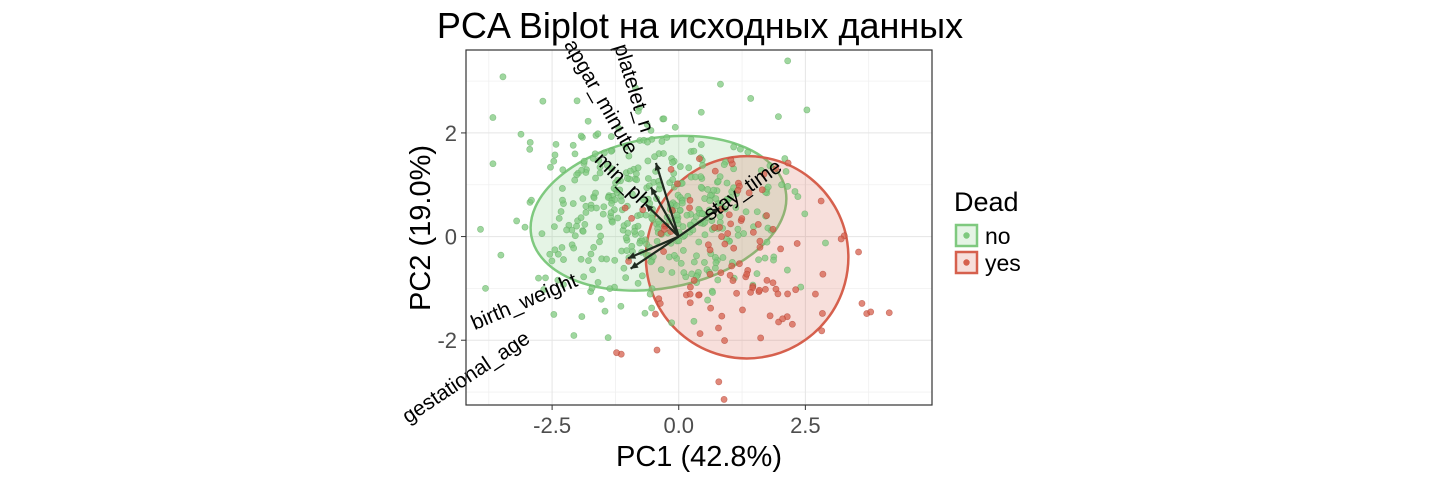 This screenshot has height=480, width=1440. Describe the element at coordinates (552, 425) in the screenshot. I see `x-tick-label: -2.5` at that location.